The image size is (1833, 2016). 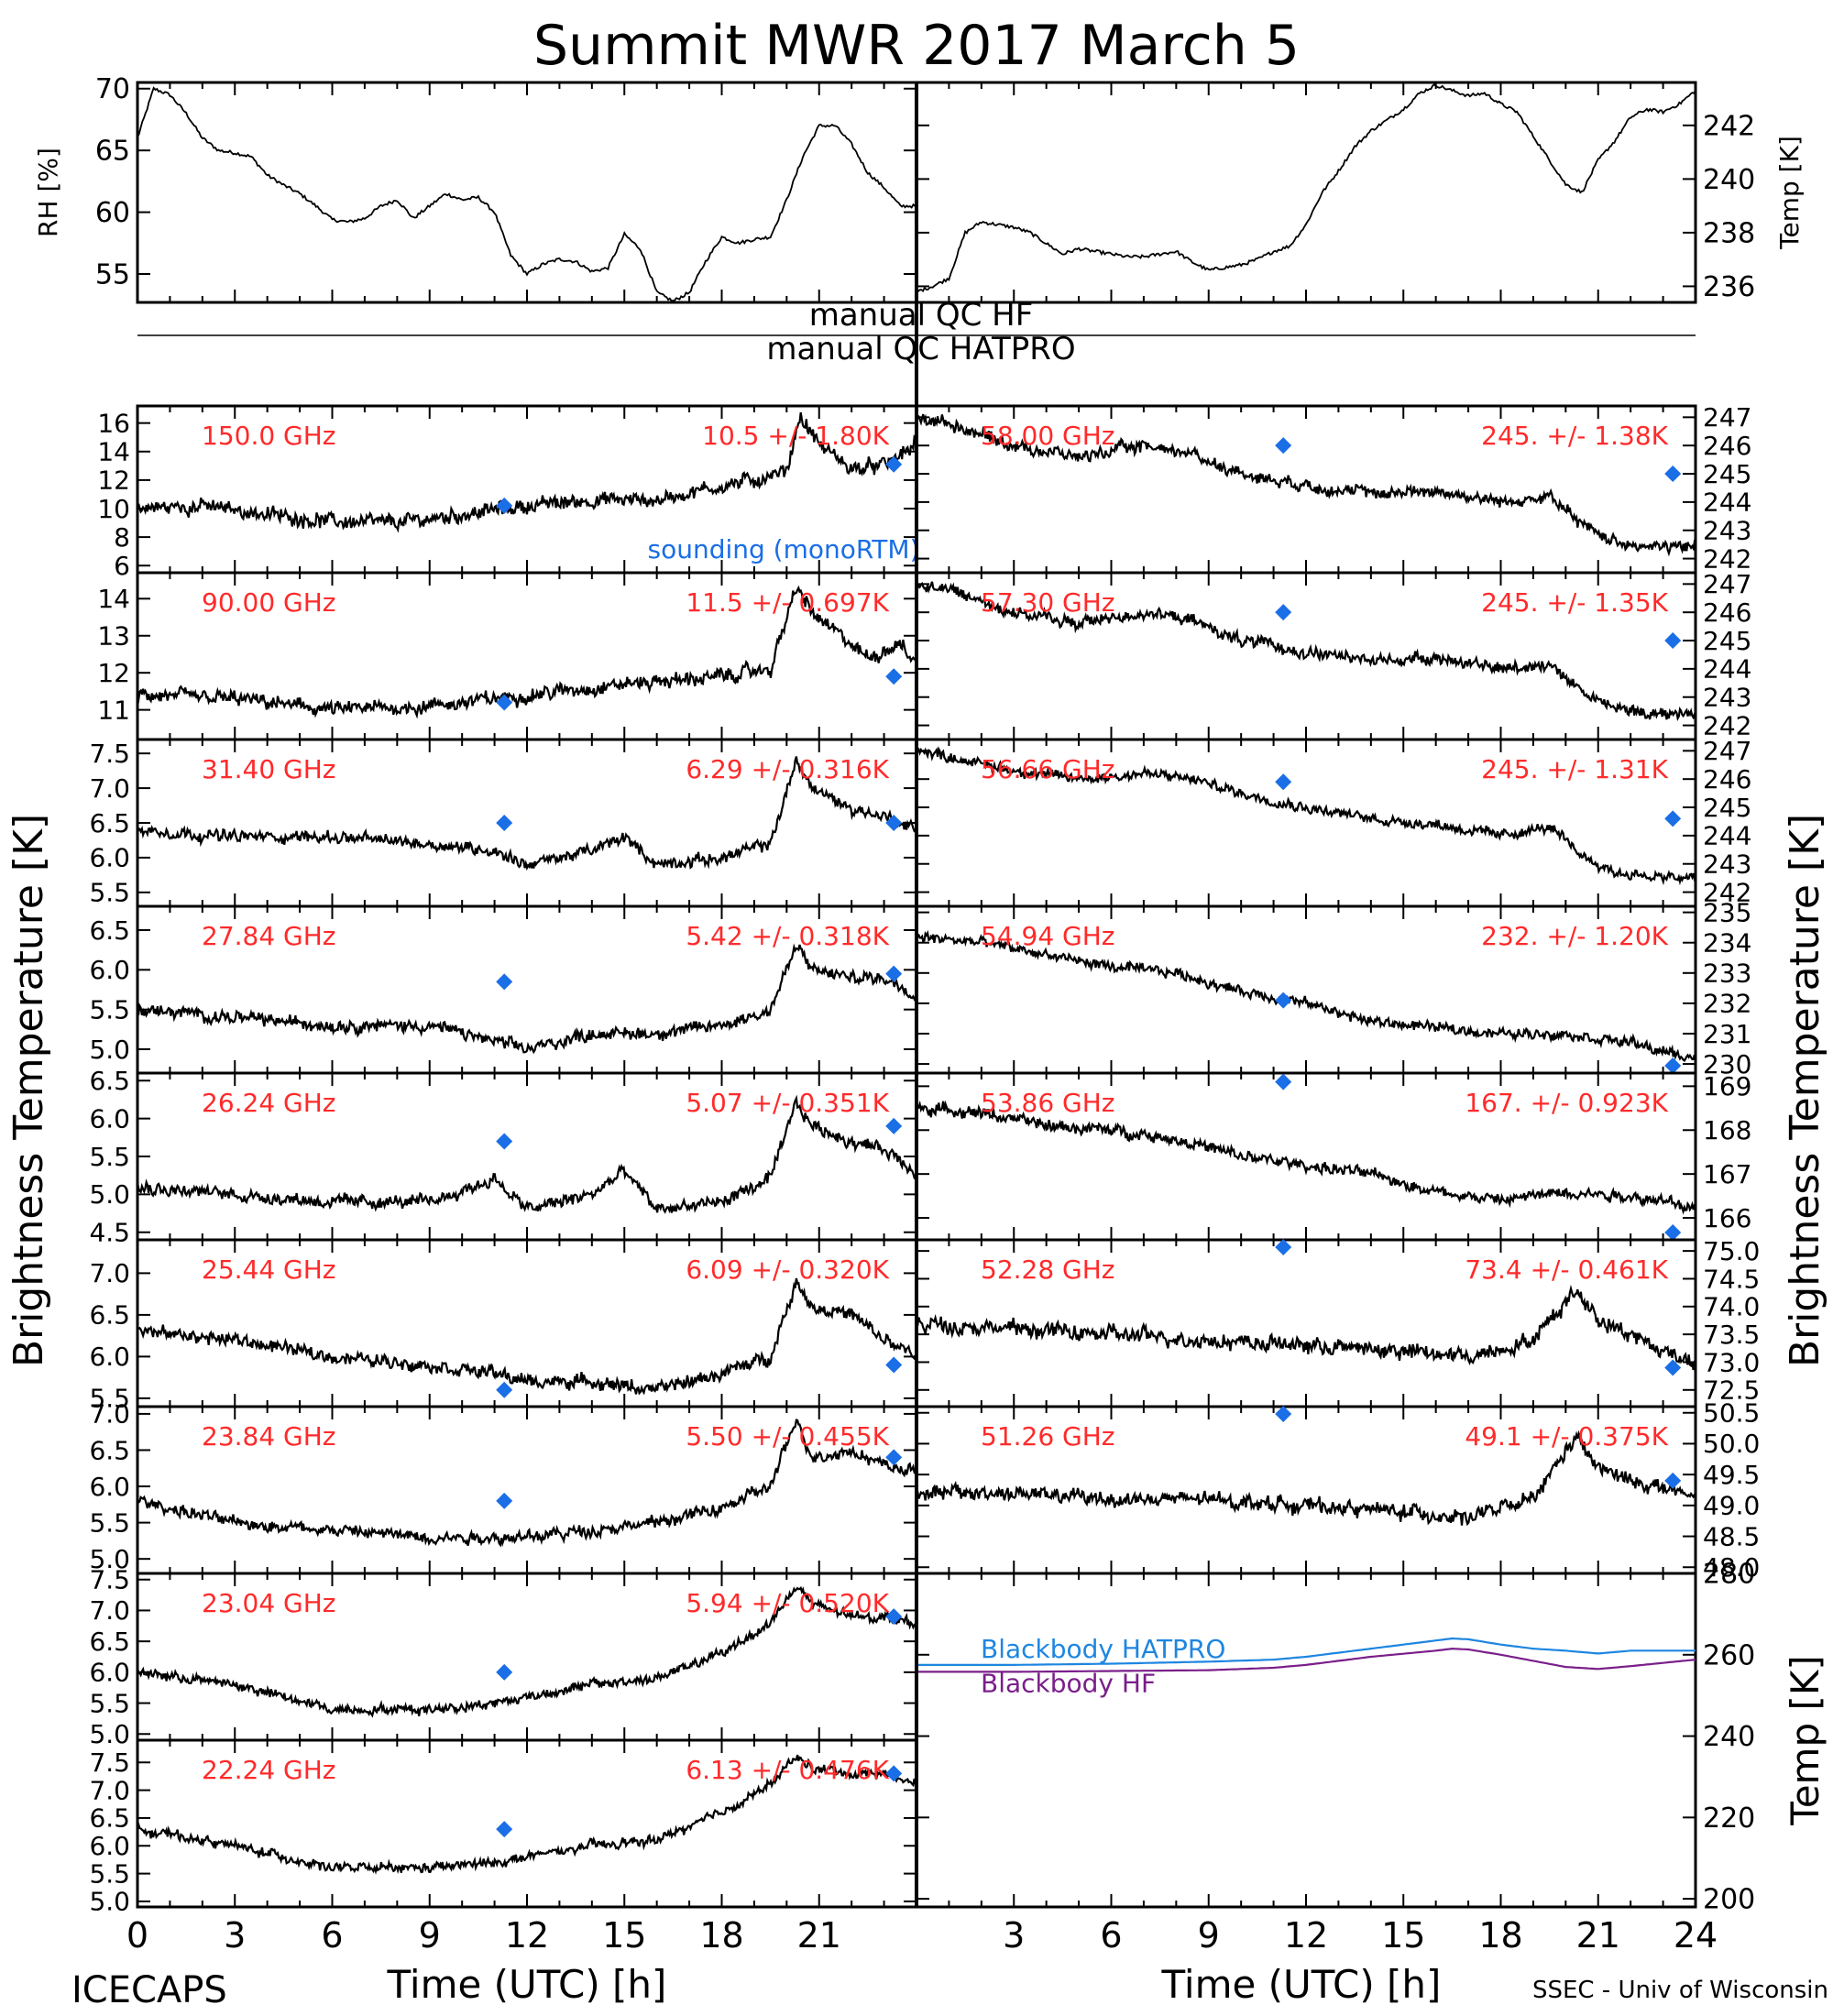 What do you see at coordinates (795, 436) in the screenshot?
I see `stats-label: 10.5 +/- 1.80K` at bounding box center [795, 436].